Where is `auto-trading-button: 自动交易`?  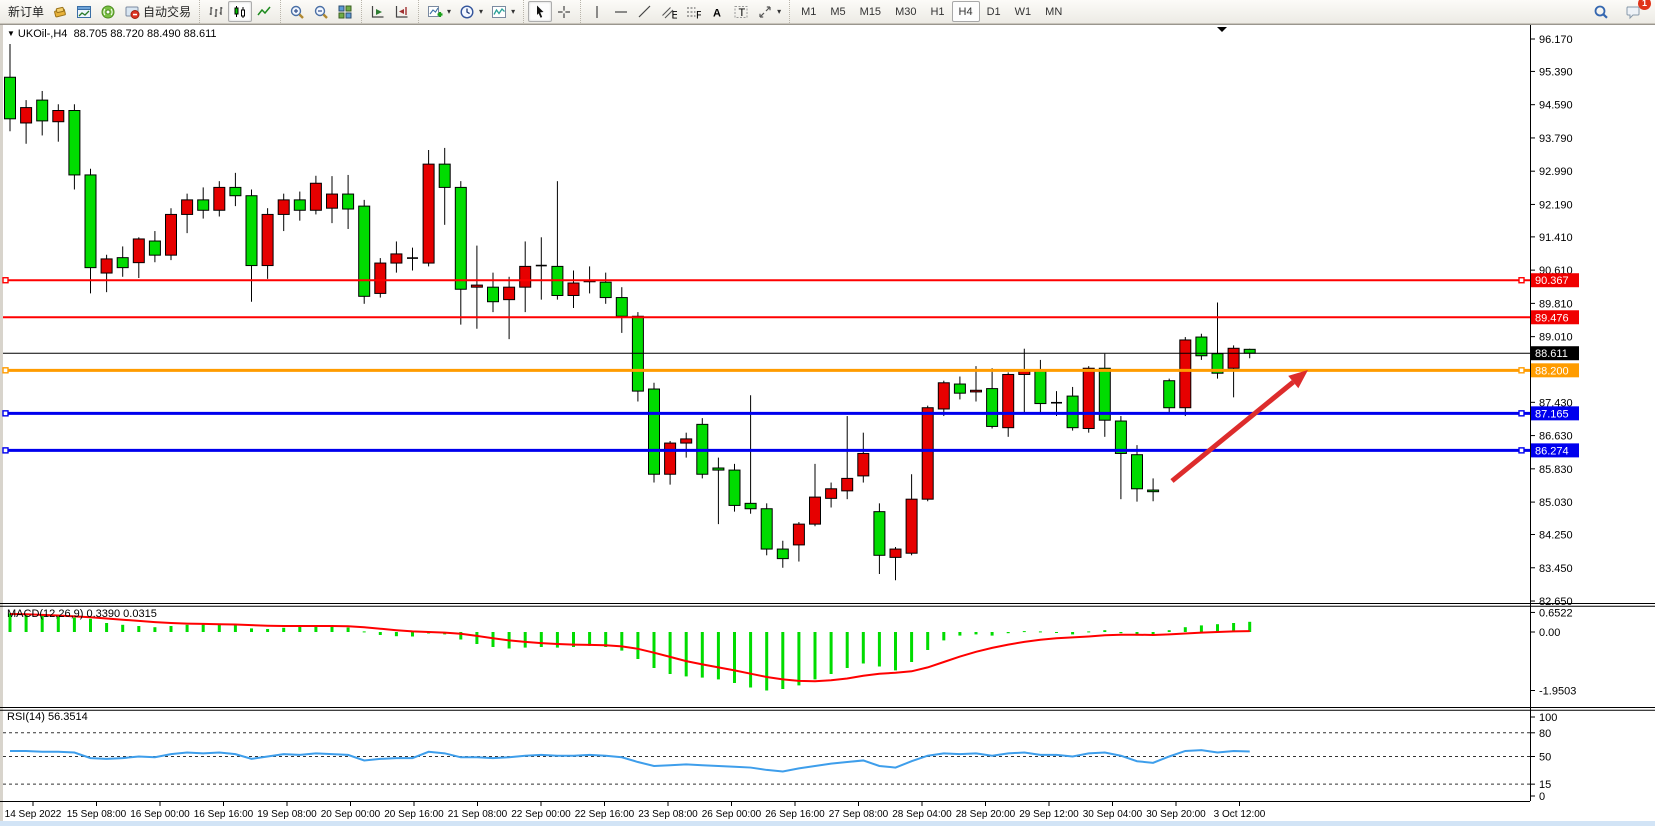
auto-trading-button: 自动交易 is located at coordinates (157, 11).